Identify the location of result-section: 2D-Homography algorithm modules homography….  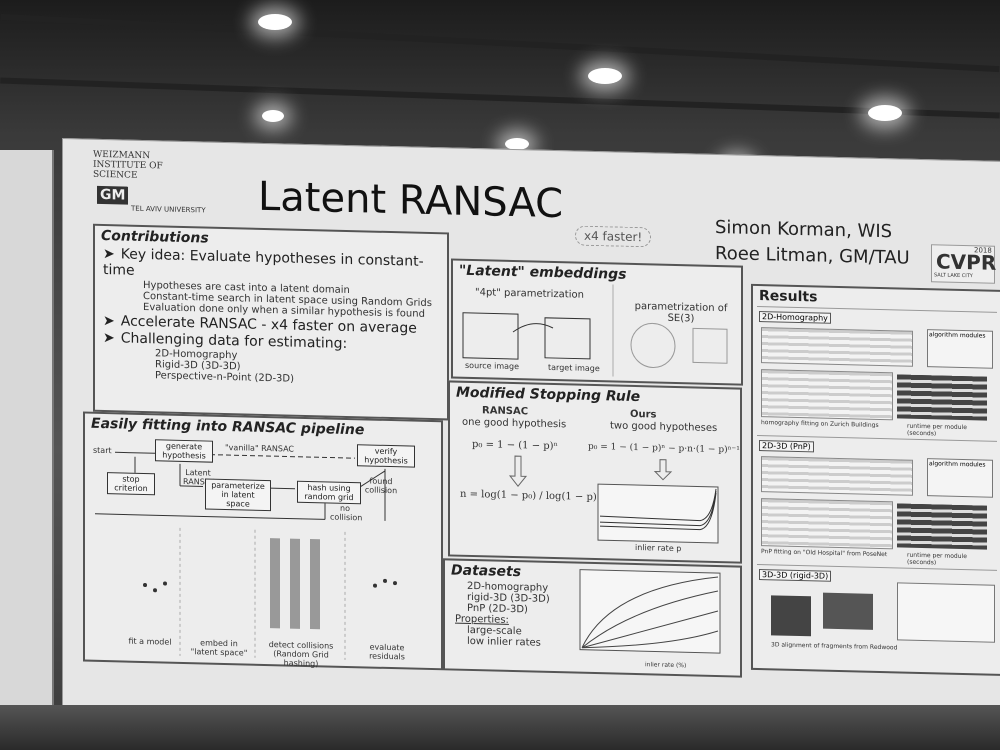
(877, 373).